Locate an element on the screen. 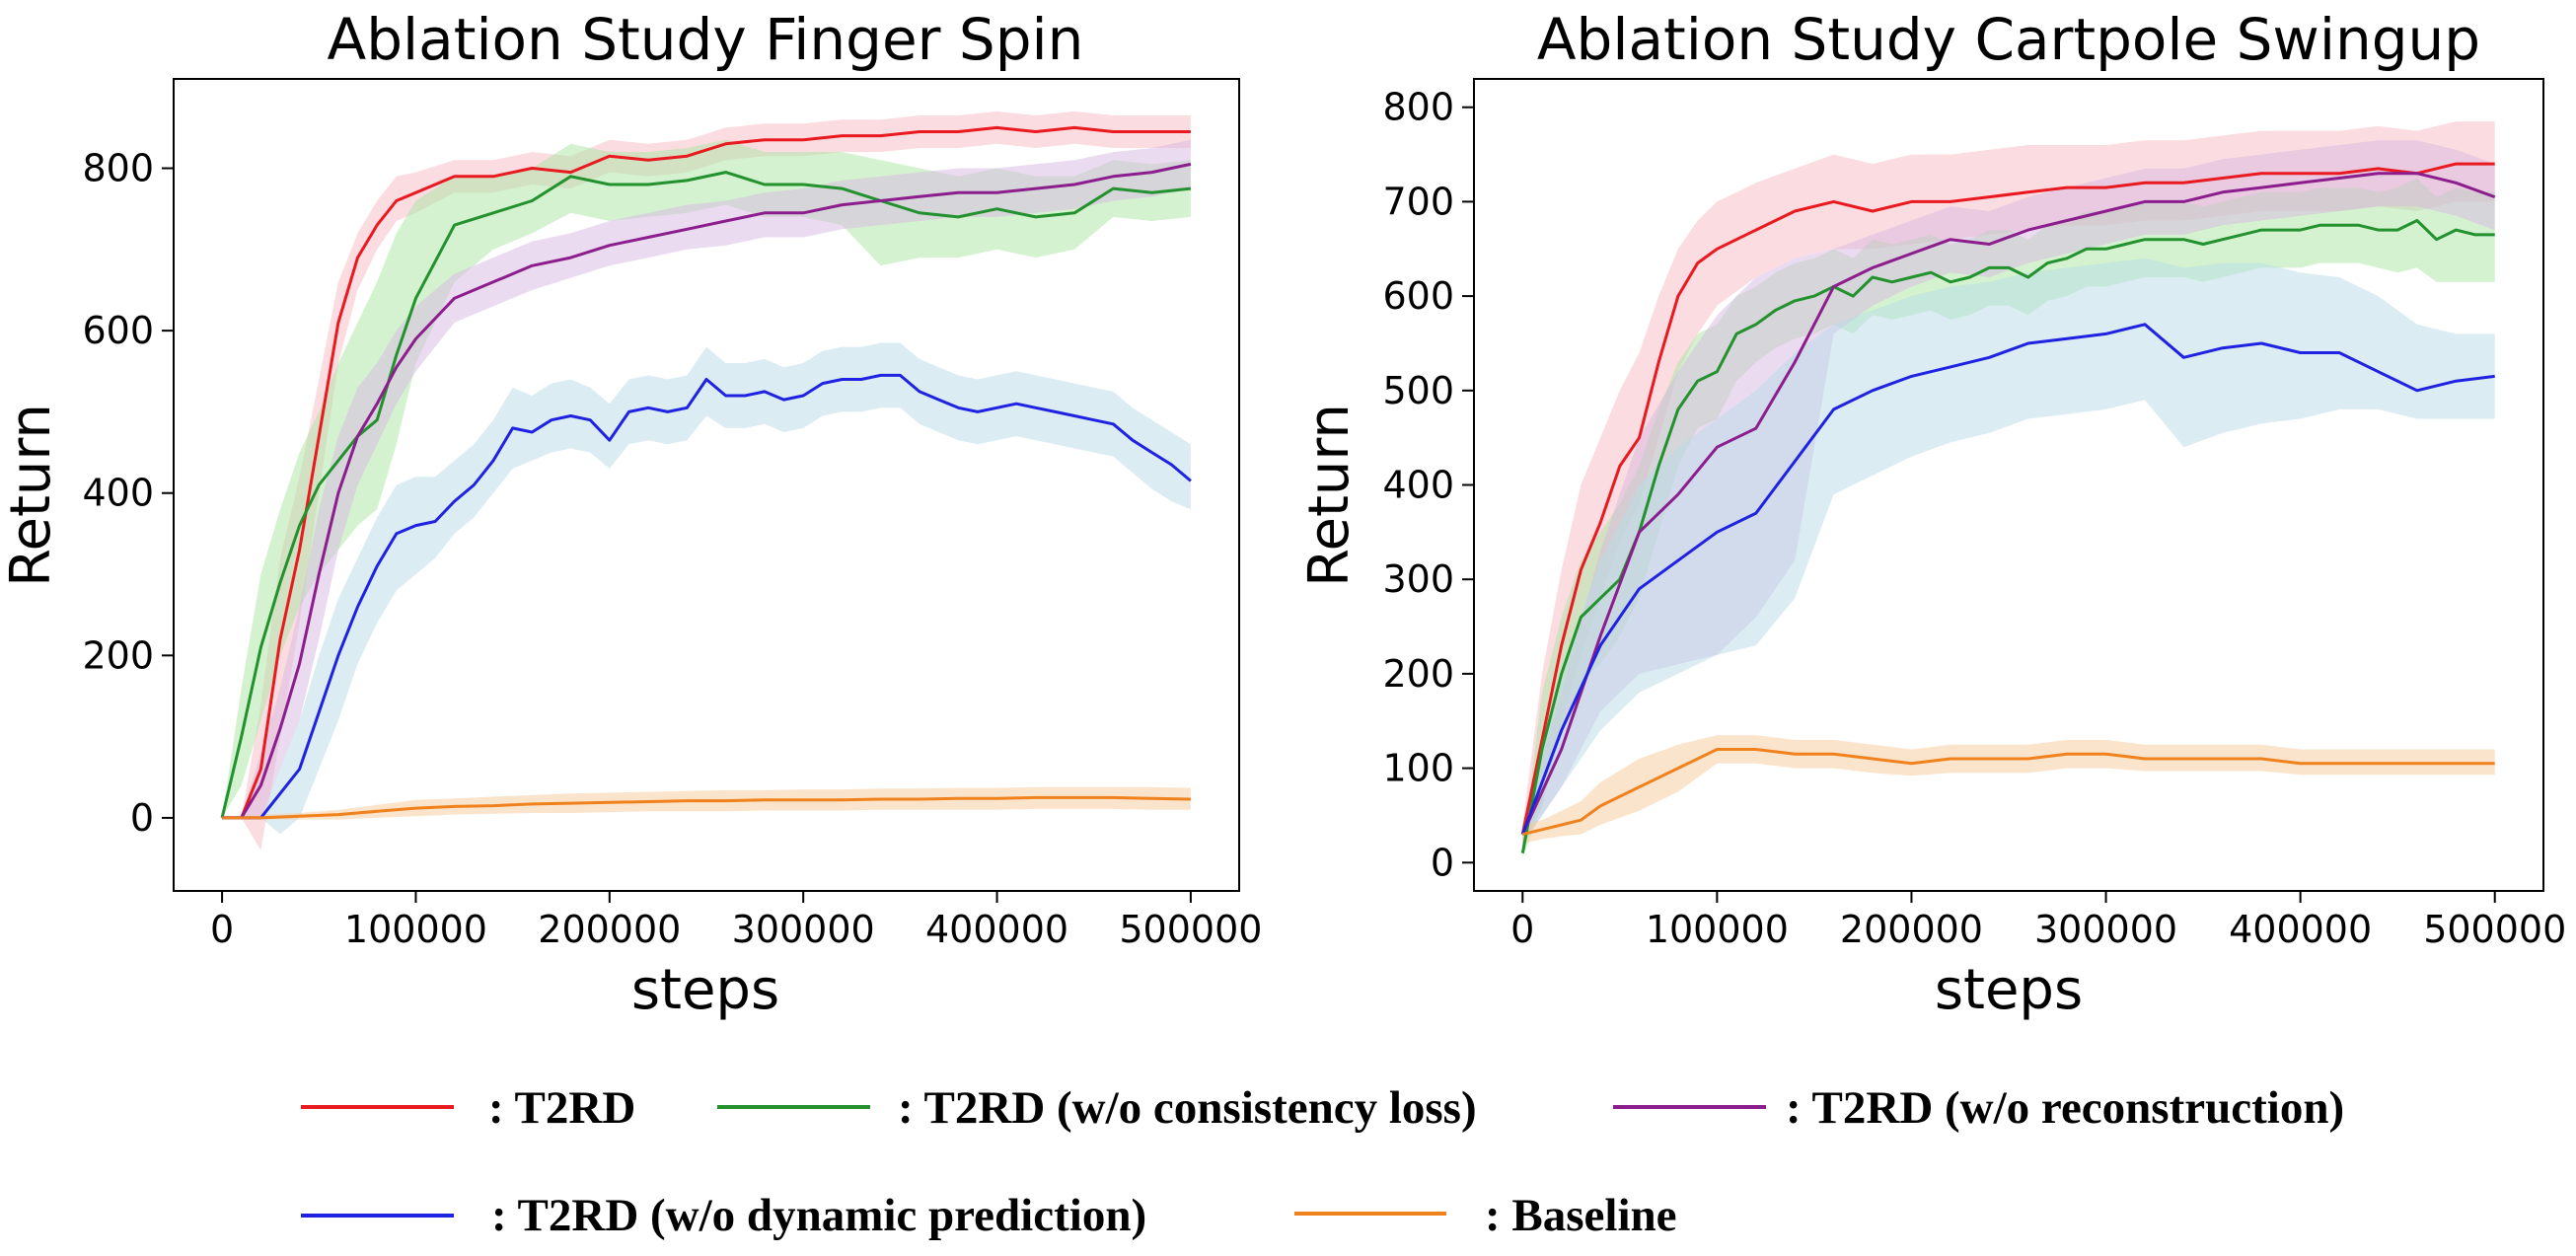  y-tick-label: 500 is located at coordinates (1418, 390).